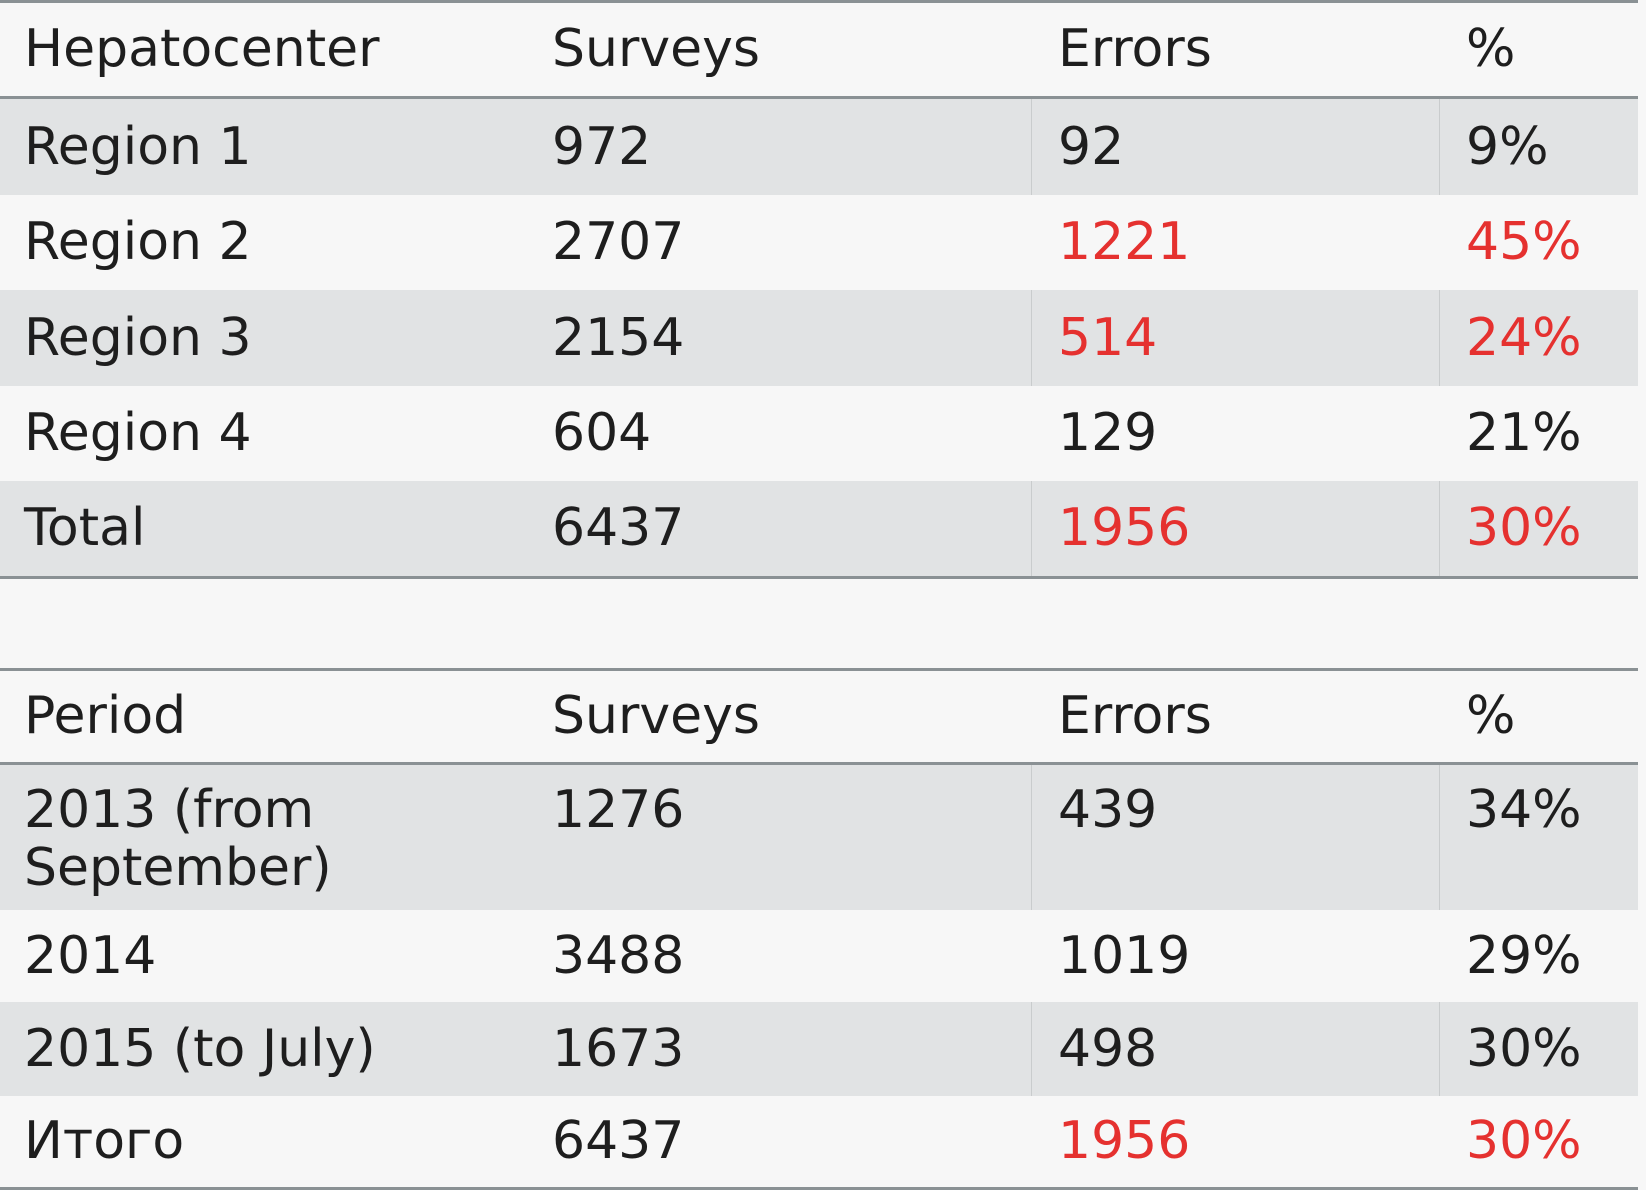 The image size is (1646, 1190). I want to click on table-row: Region 2 2707 1221 45%, so click(819, 242).